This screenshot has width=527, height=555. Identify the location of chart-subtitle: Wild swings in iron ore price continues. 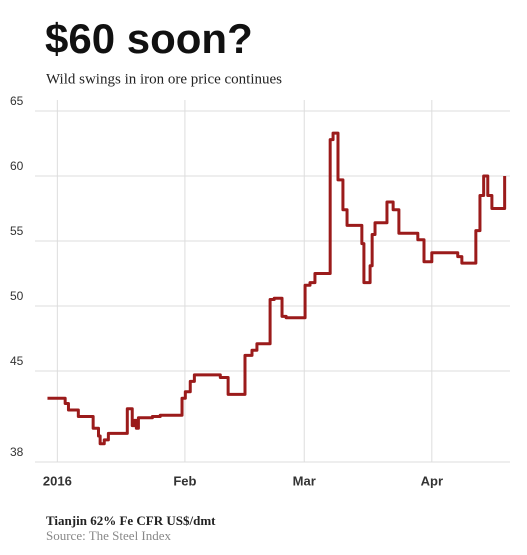
(164, 79).